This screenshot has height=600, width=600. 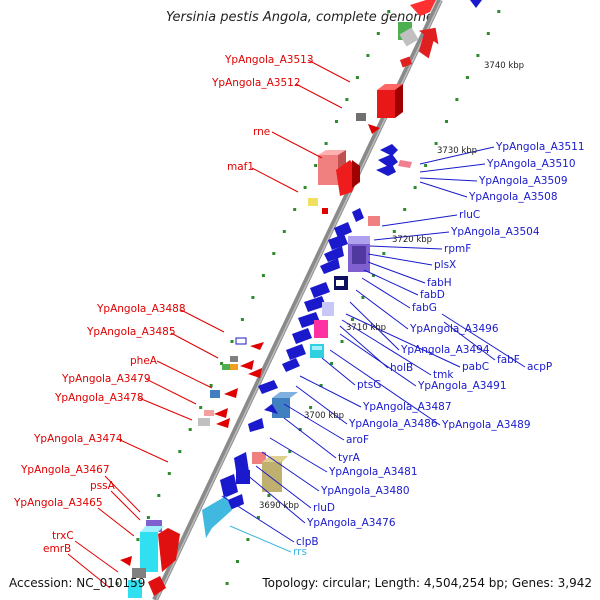 I want to click on gene-label-right: tyrA, so click(x=349, y=458).